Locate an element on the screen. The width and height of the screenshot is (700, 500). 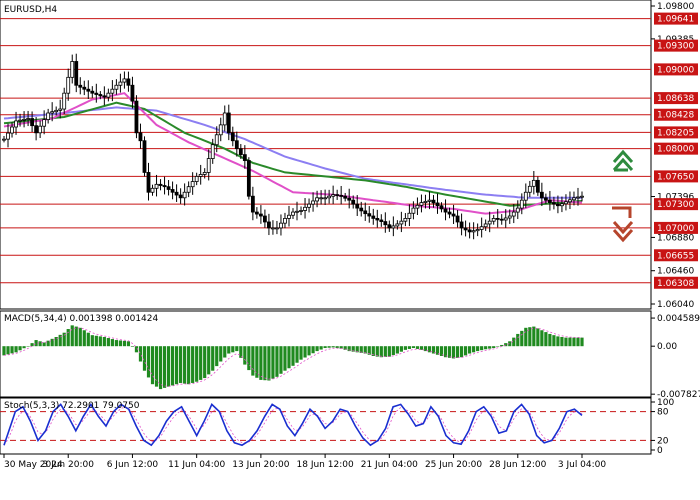
price-tick-label: 1.06308 is located at coordinates (675, 284).